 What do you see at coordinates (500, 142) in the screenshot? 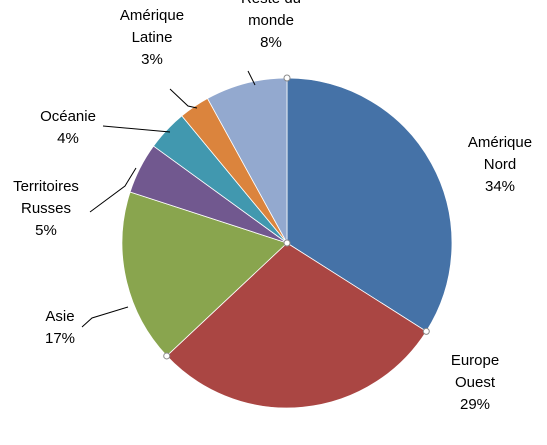
I see `data-label-amerique-nord: Amérique` at bounding box center [500, 142].